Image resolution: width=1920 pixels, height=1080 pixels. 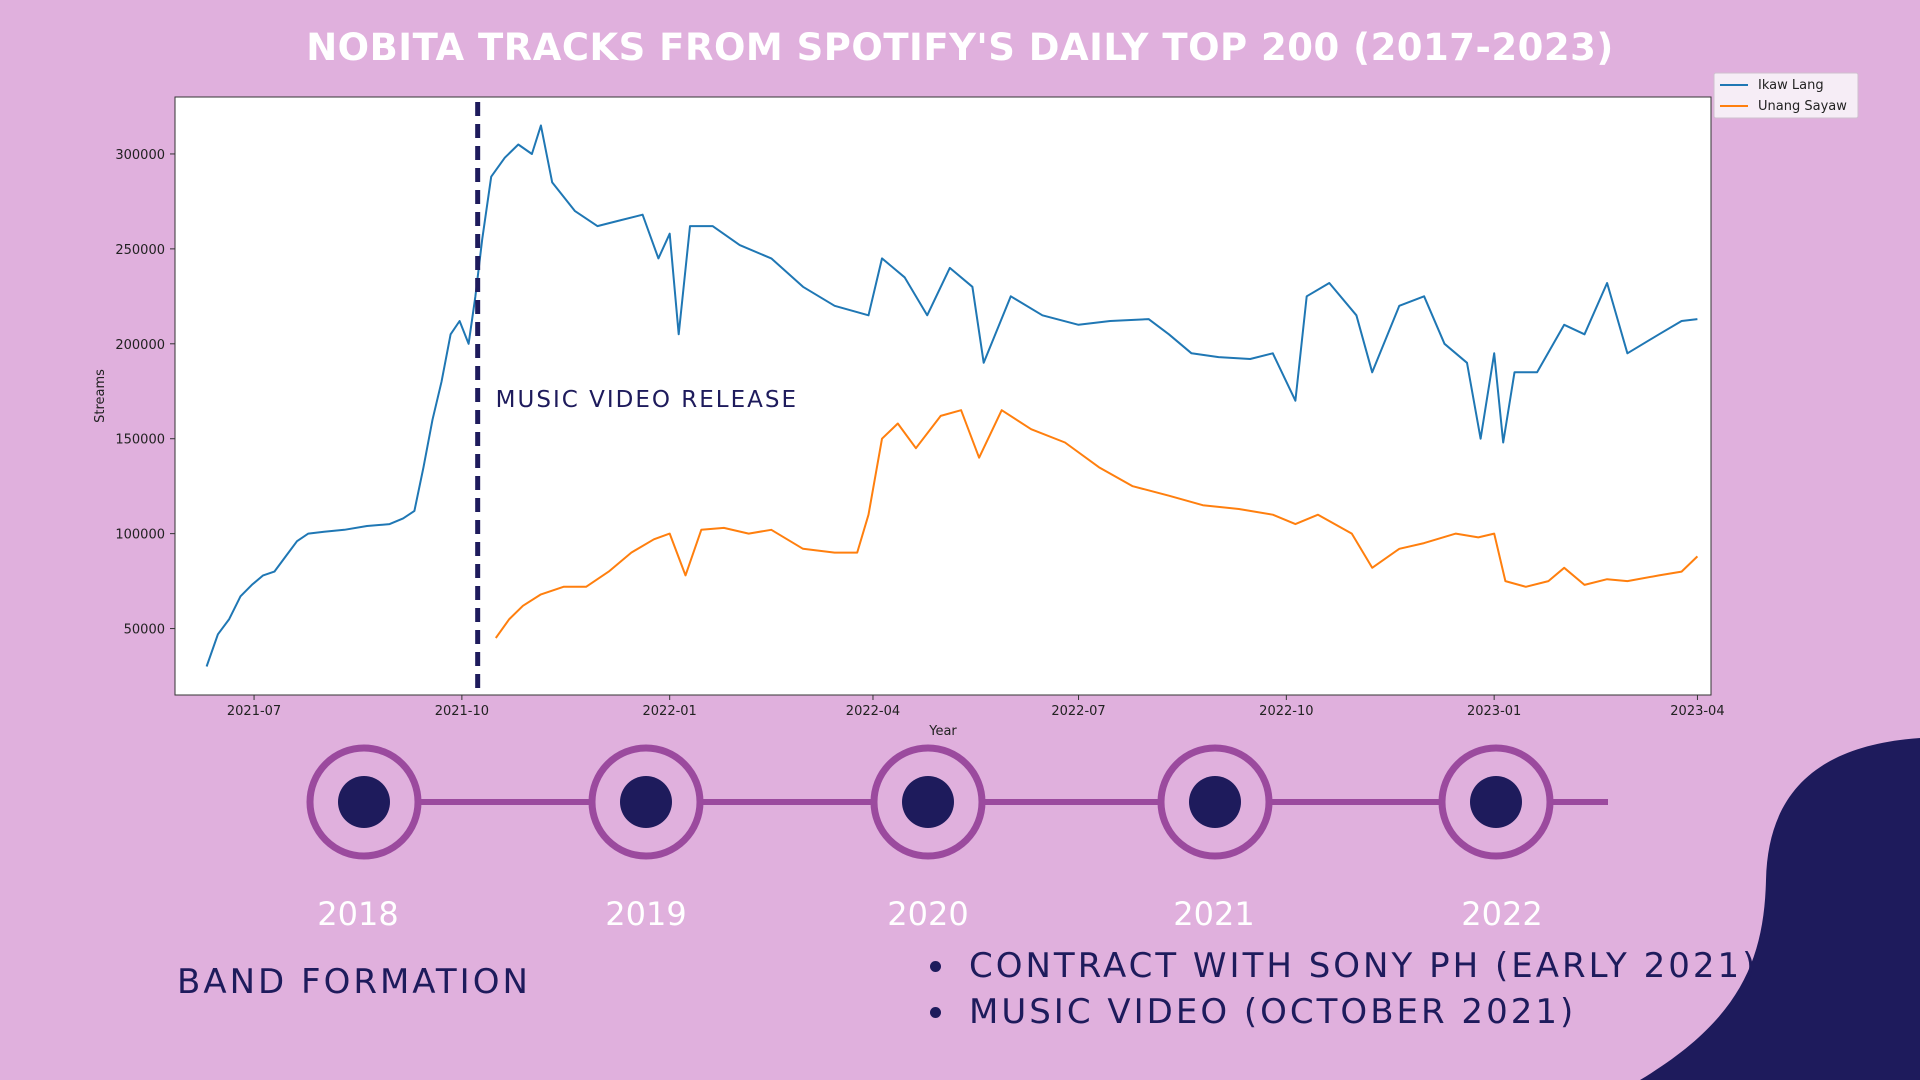 I want to click on x-tick-label: 2021-10, so click(x=462, y=711).